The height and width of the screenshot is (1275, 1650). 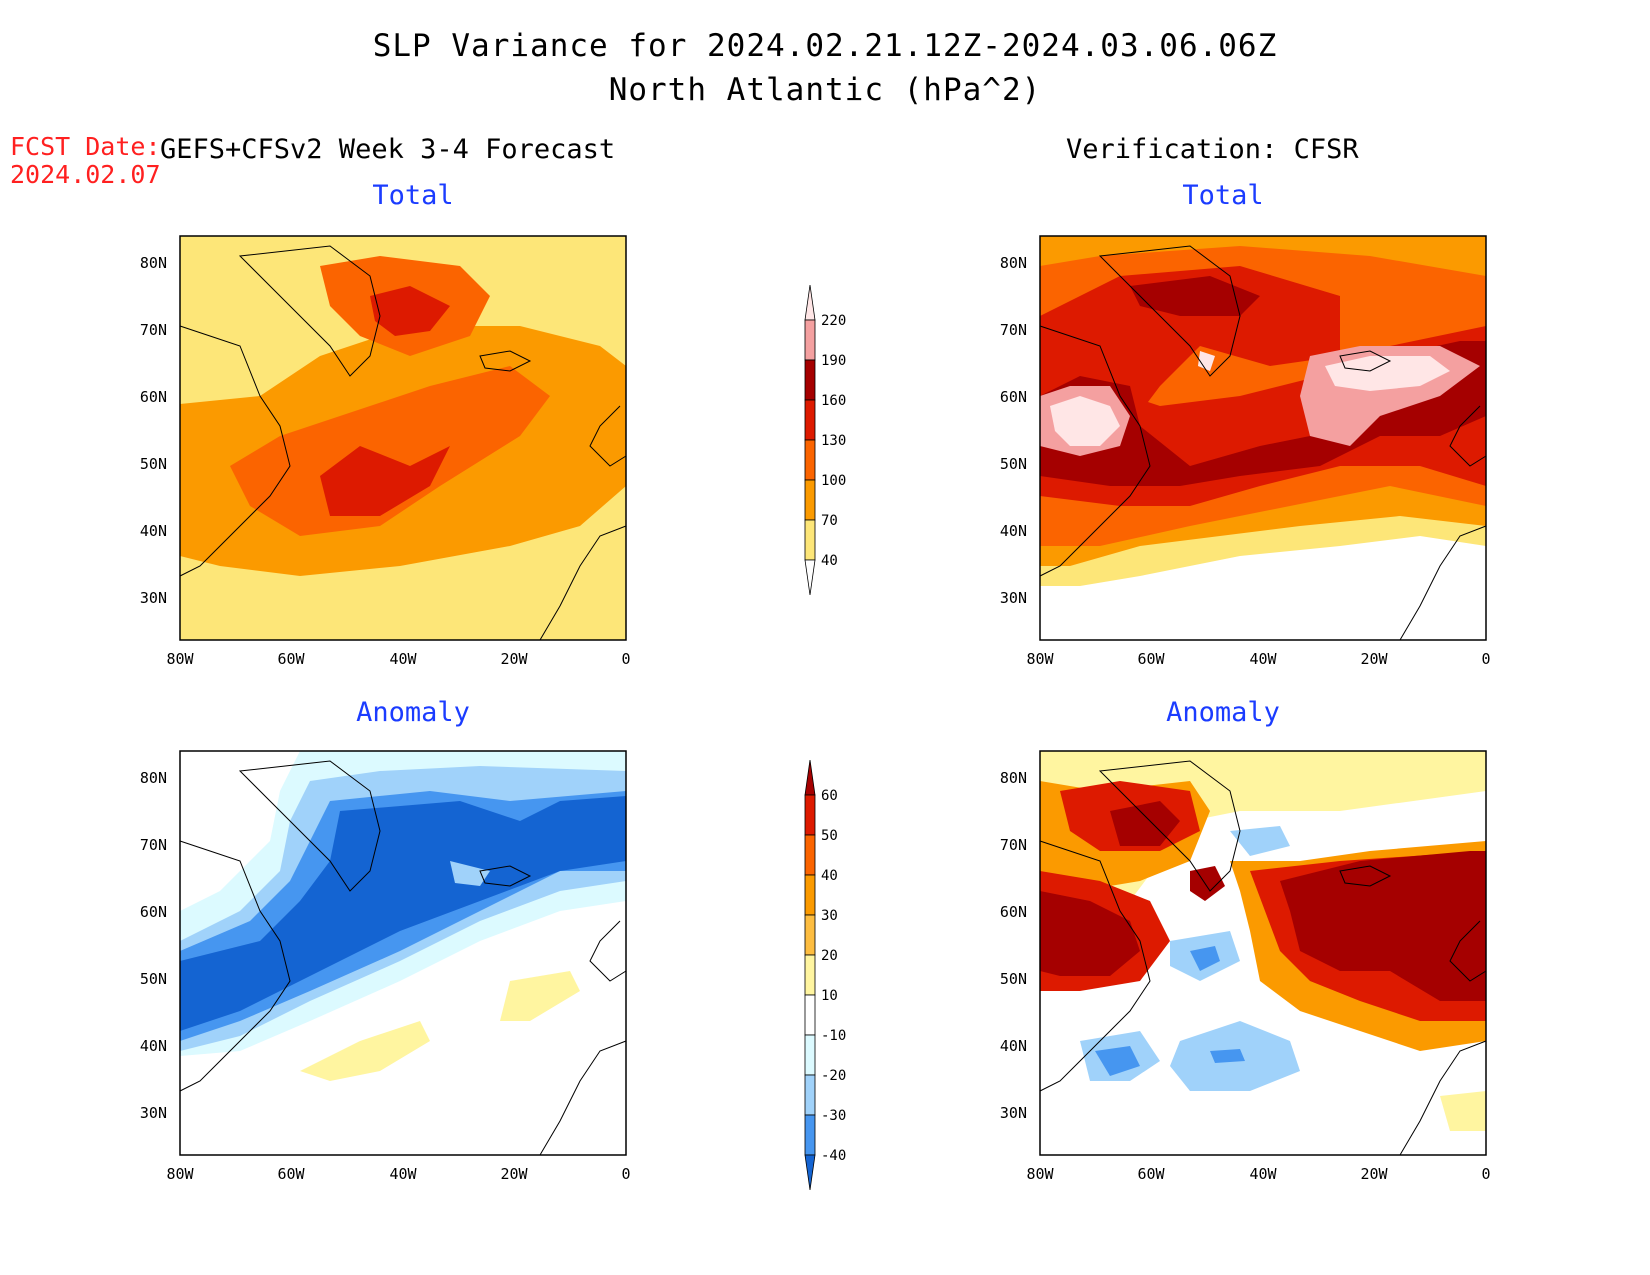 I want to click on verification-anomaly-lon-ticks: 80W 60W 40W 20W 0, so click(x=1258, y=1174).